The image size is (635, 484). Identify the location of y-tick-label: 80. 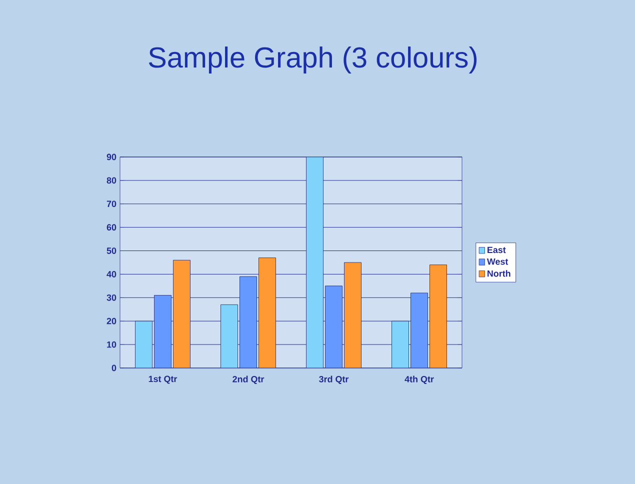
(111, 180).